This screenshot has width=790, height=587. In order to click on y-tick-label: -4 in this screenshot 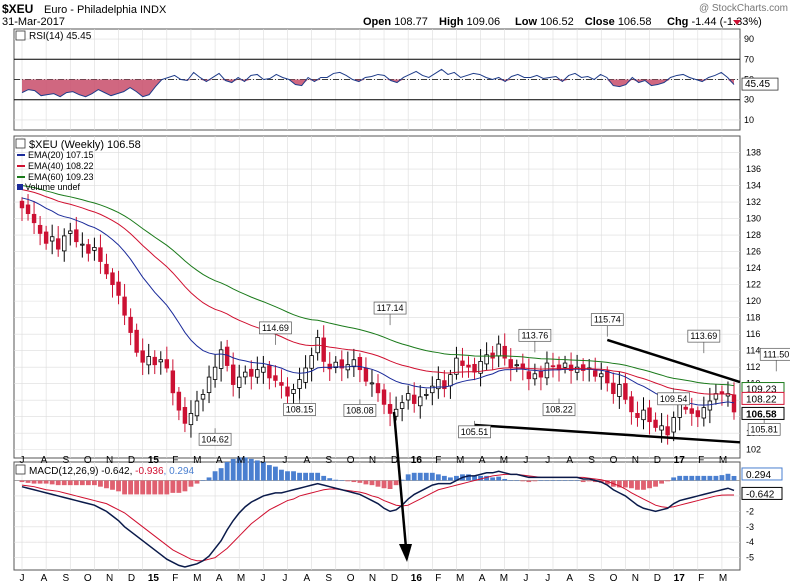, I will do `click(750, 542)`.